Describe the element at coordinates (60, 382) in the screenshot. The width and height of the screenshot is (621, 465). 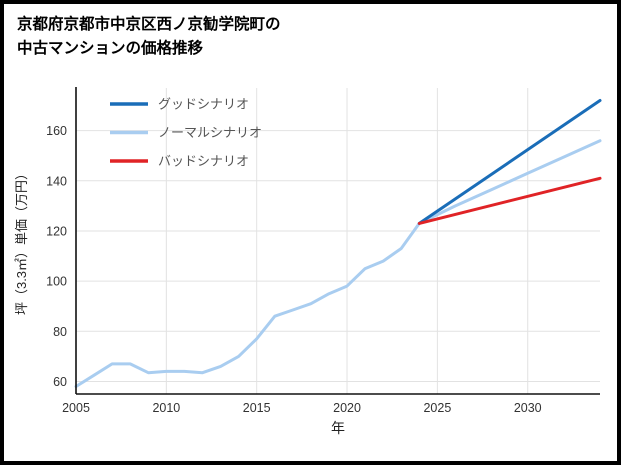
I see `y-tick-label: 60` at that location.